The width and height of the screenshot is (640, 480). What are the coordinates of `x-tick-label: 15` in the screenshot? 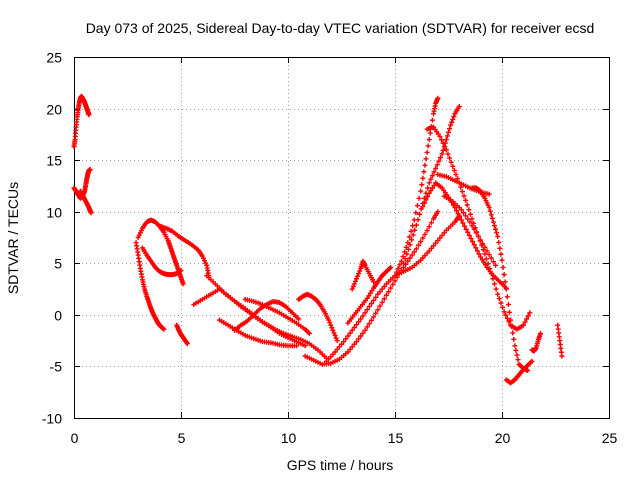 It's located at (396, 438).